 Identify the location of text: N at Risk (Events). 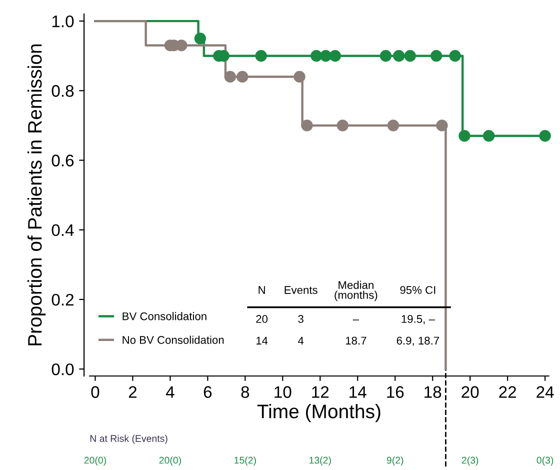
(129, 439).